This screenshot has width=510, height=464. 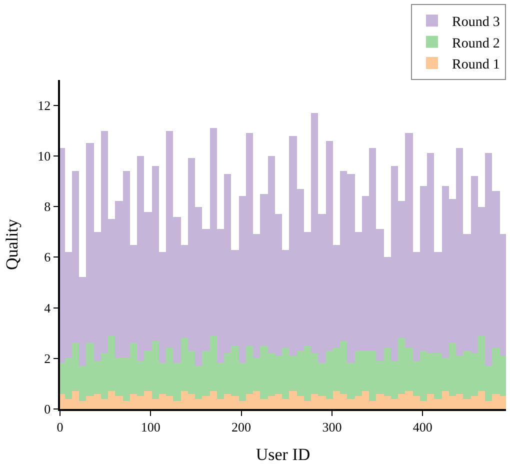 I want to click on y-tick-label: 4, so click(x=48, y=308).